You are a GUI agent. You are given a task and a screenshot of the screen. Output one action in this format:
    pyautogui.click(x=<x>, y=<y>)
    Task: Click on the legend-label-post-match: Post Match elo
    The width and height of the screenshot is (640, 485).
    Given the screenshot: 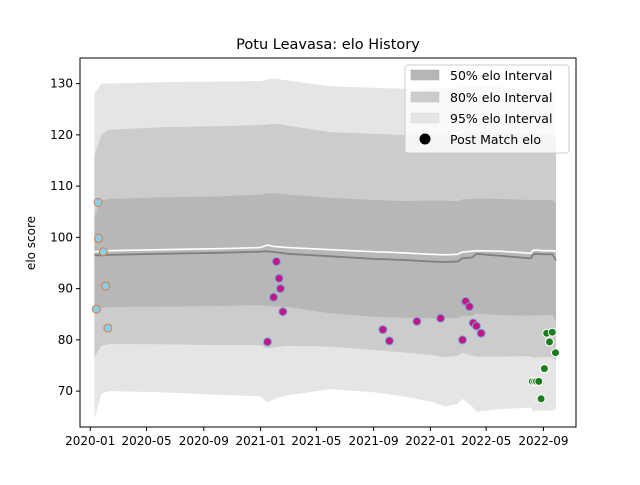 What is the action you would take?
    pyautogui.click(x=495, y=139)
    